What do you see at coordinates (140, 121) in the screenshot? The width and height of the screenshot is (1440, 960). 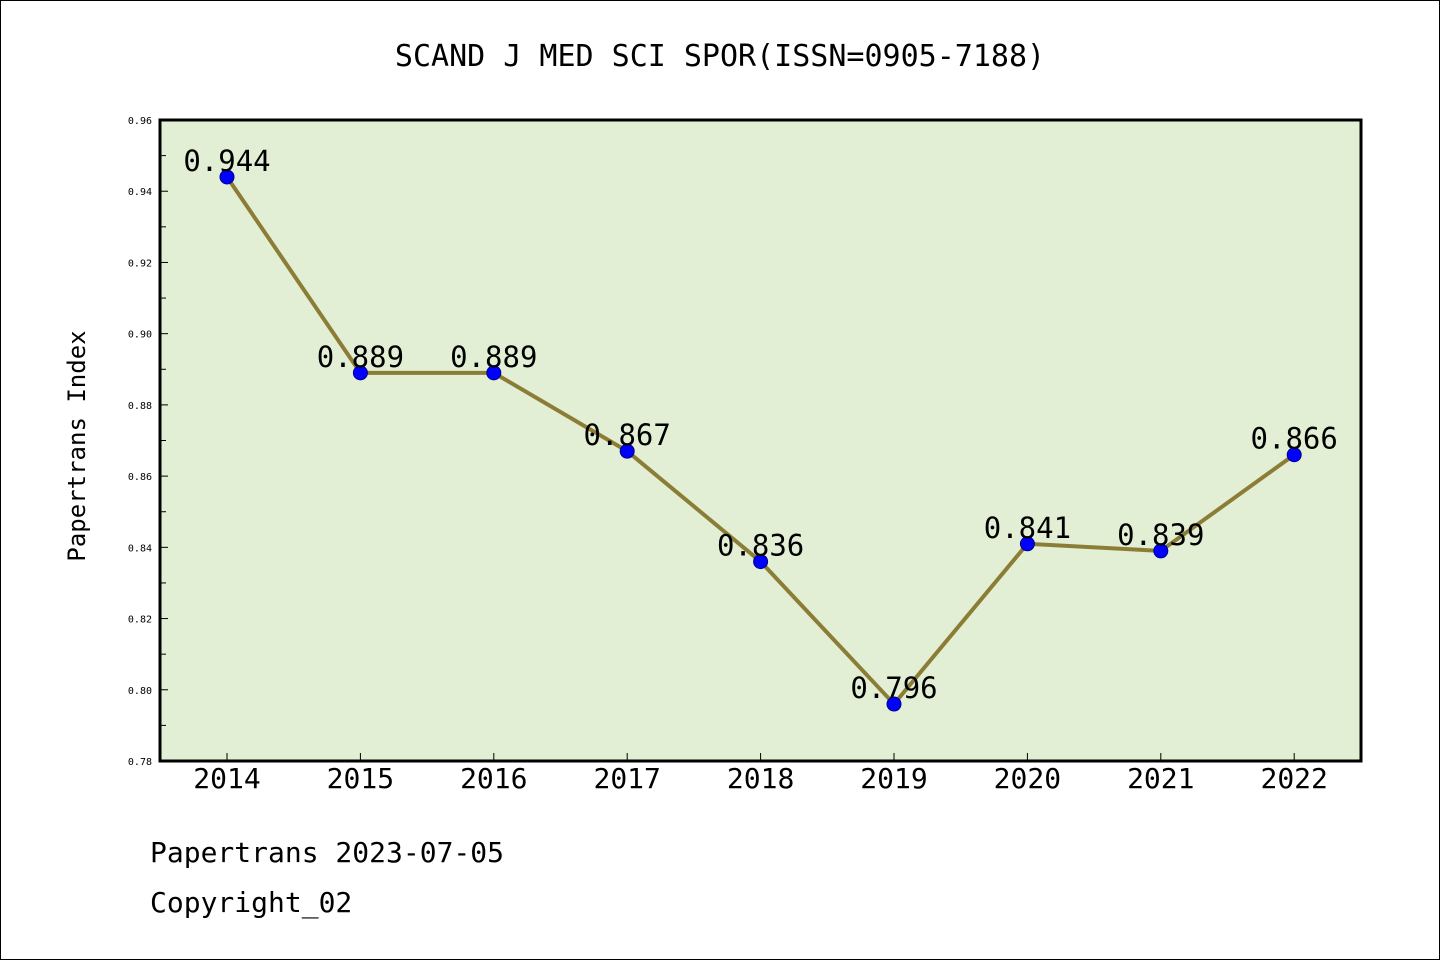 I see `y-tick-label: 0.96` at bounding box center [140, 121].